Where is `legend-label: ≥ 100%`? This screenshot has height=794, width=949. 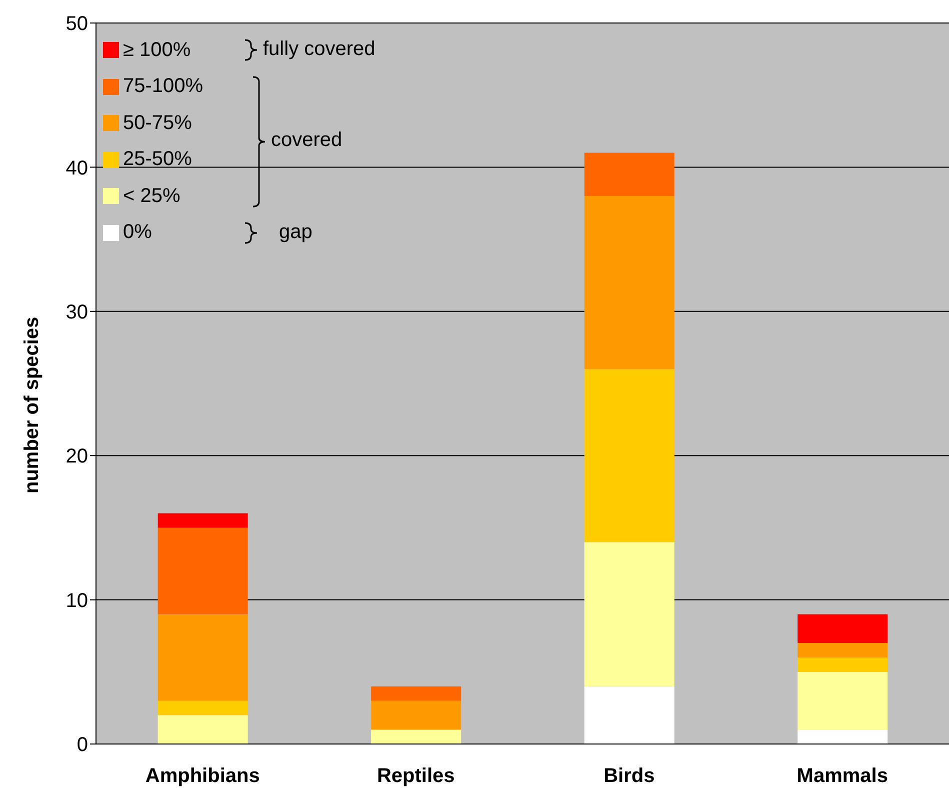 legend-label: ≥ 100% is located at coordinates (157, 50).